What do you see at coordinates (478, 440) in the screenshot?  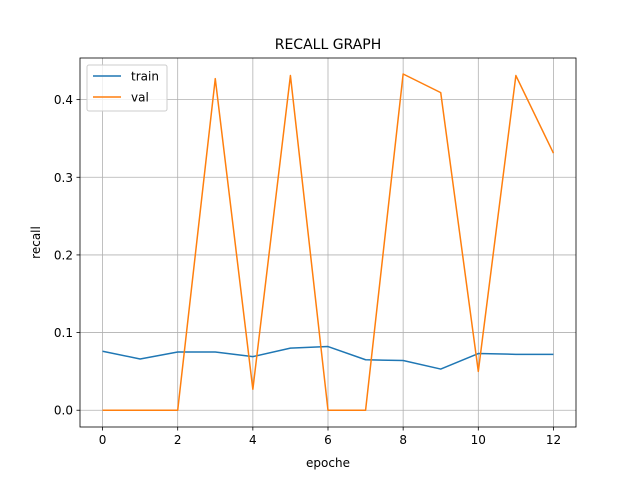 I see `x-tick-label: 10` at bounding box center [478, 440].